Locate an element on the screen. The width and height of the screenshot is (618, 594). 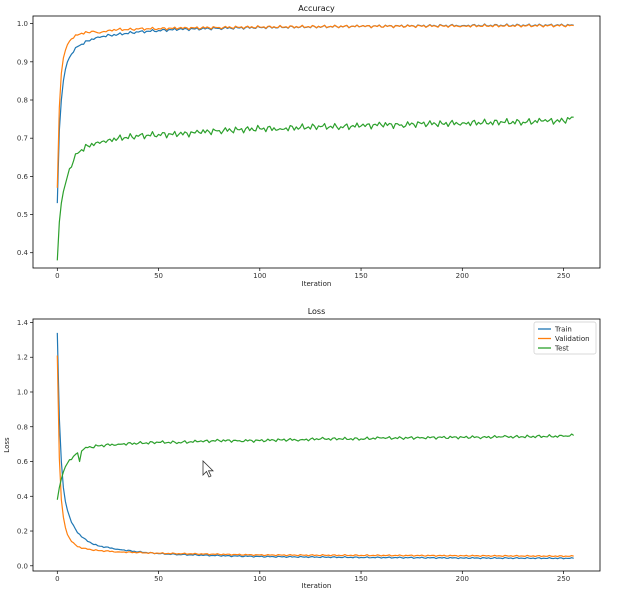
y-tick-label: 0.5 is located at coordinates (22, 215).